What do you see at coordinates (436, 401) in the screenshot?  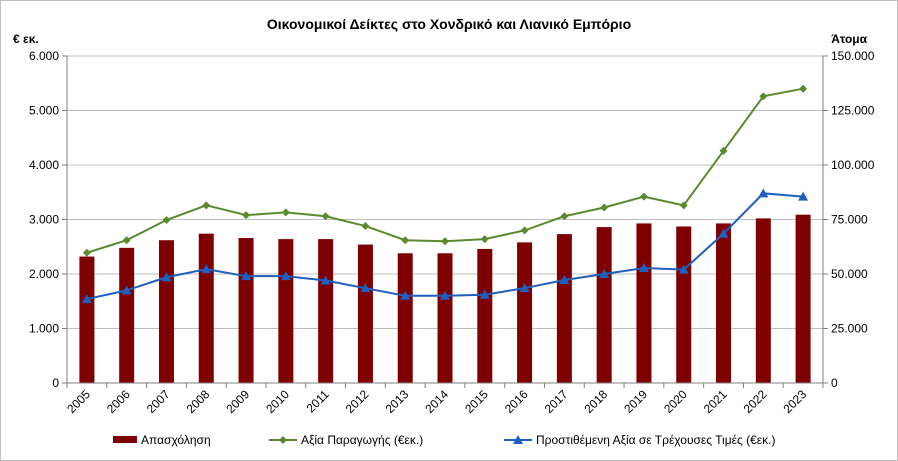 I see `x-tick-label: 2014` at bounding box center [436, 401].